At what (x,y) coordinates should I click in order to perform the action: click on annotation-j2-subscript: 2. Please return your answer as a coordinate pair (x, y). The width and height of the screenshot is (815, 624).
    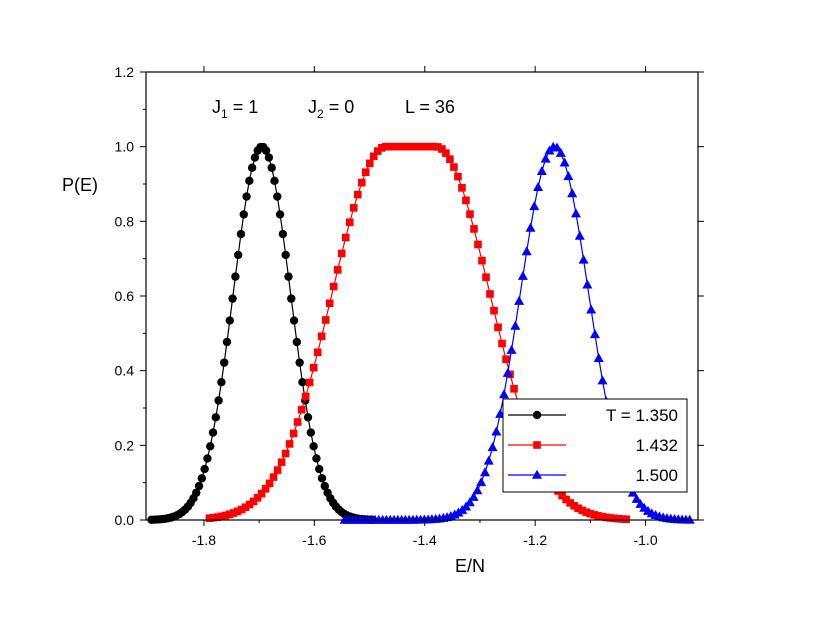
    Looking at the image, I should click on (320, 114).